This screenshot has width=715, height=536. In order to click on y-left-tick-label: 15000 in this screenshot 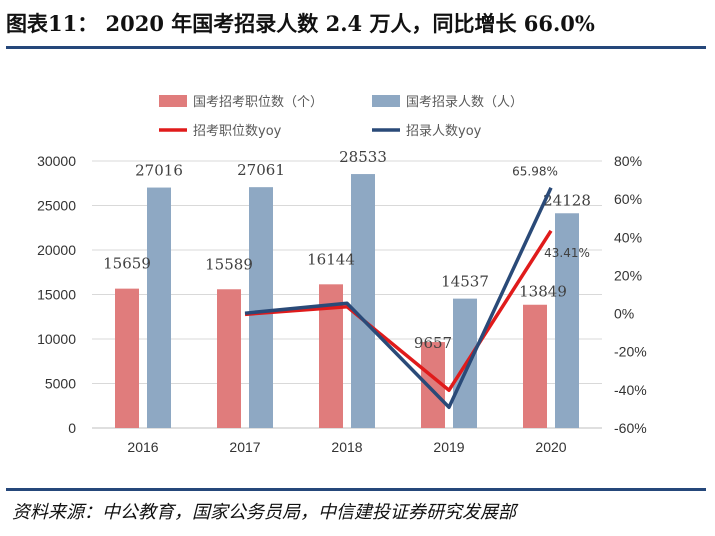, I will do `click(56, 295)`.